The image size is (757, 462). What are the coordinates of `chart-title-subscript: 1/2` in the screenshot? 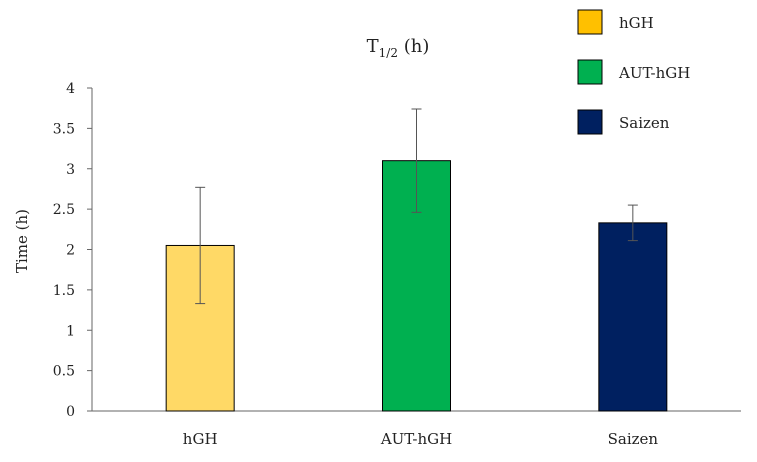 It's located at (388, 53).